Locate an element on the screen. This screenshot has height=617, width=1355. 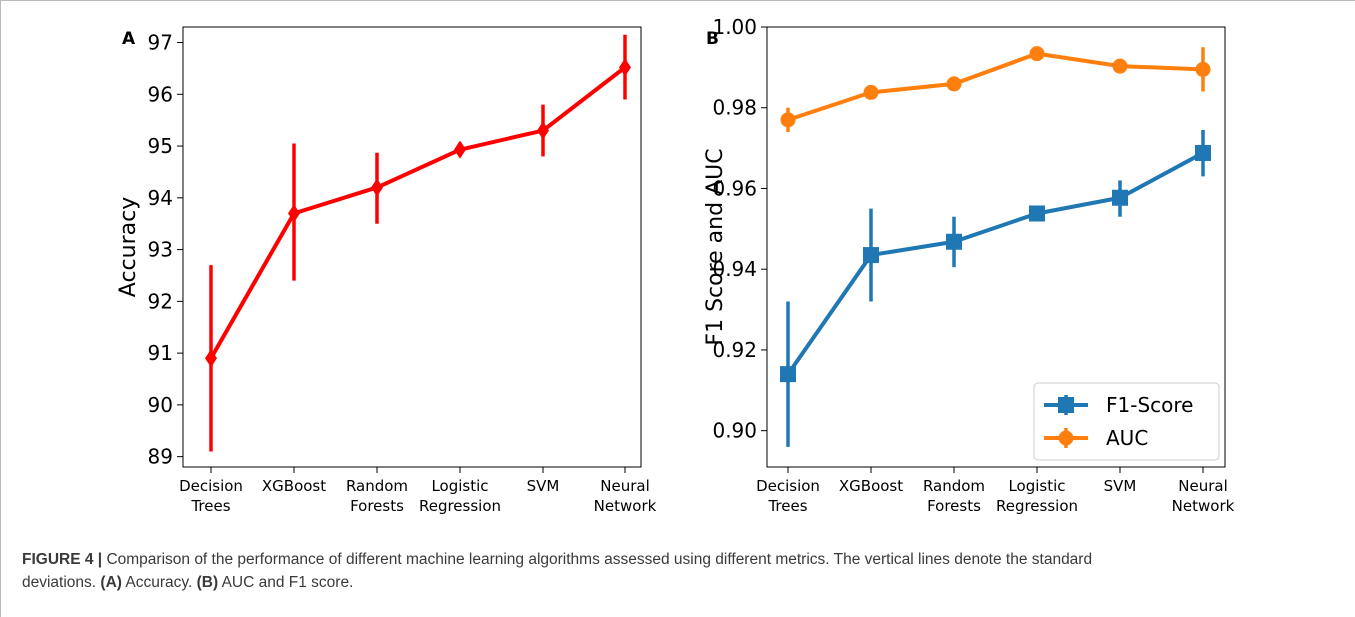
y-tick-label: 92 is located at coordinates (160, 301).